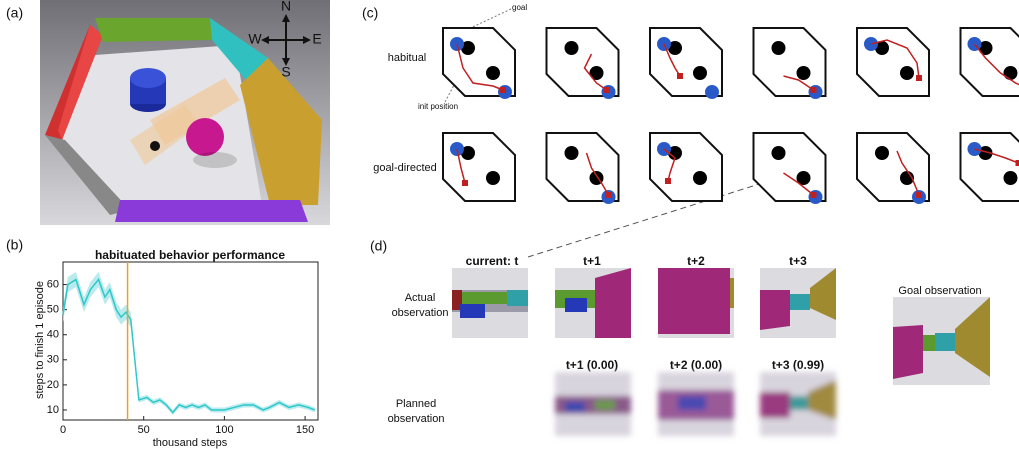  What do you see at coordinates (798, 261) in the screenshot?
I see `column-header: t+3` at bounding box center [798, 261].